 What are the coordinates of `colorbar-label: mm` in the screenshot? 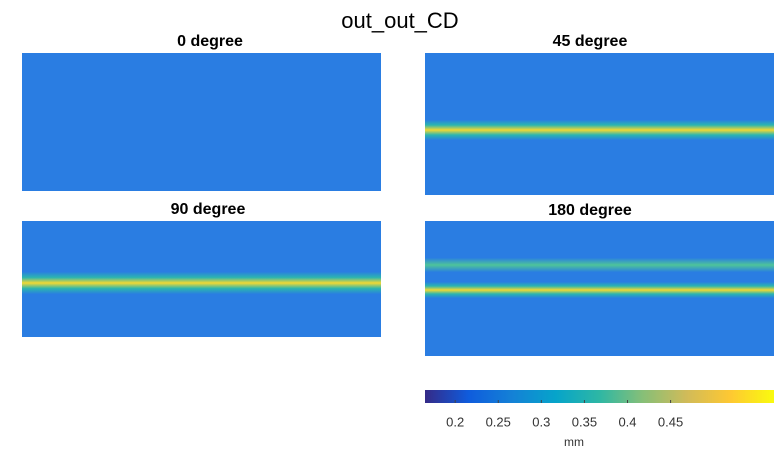 It's located at (574, 442).